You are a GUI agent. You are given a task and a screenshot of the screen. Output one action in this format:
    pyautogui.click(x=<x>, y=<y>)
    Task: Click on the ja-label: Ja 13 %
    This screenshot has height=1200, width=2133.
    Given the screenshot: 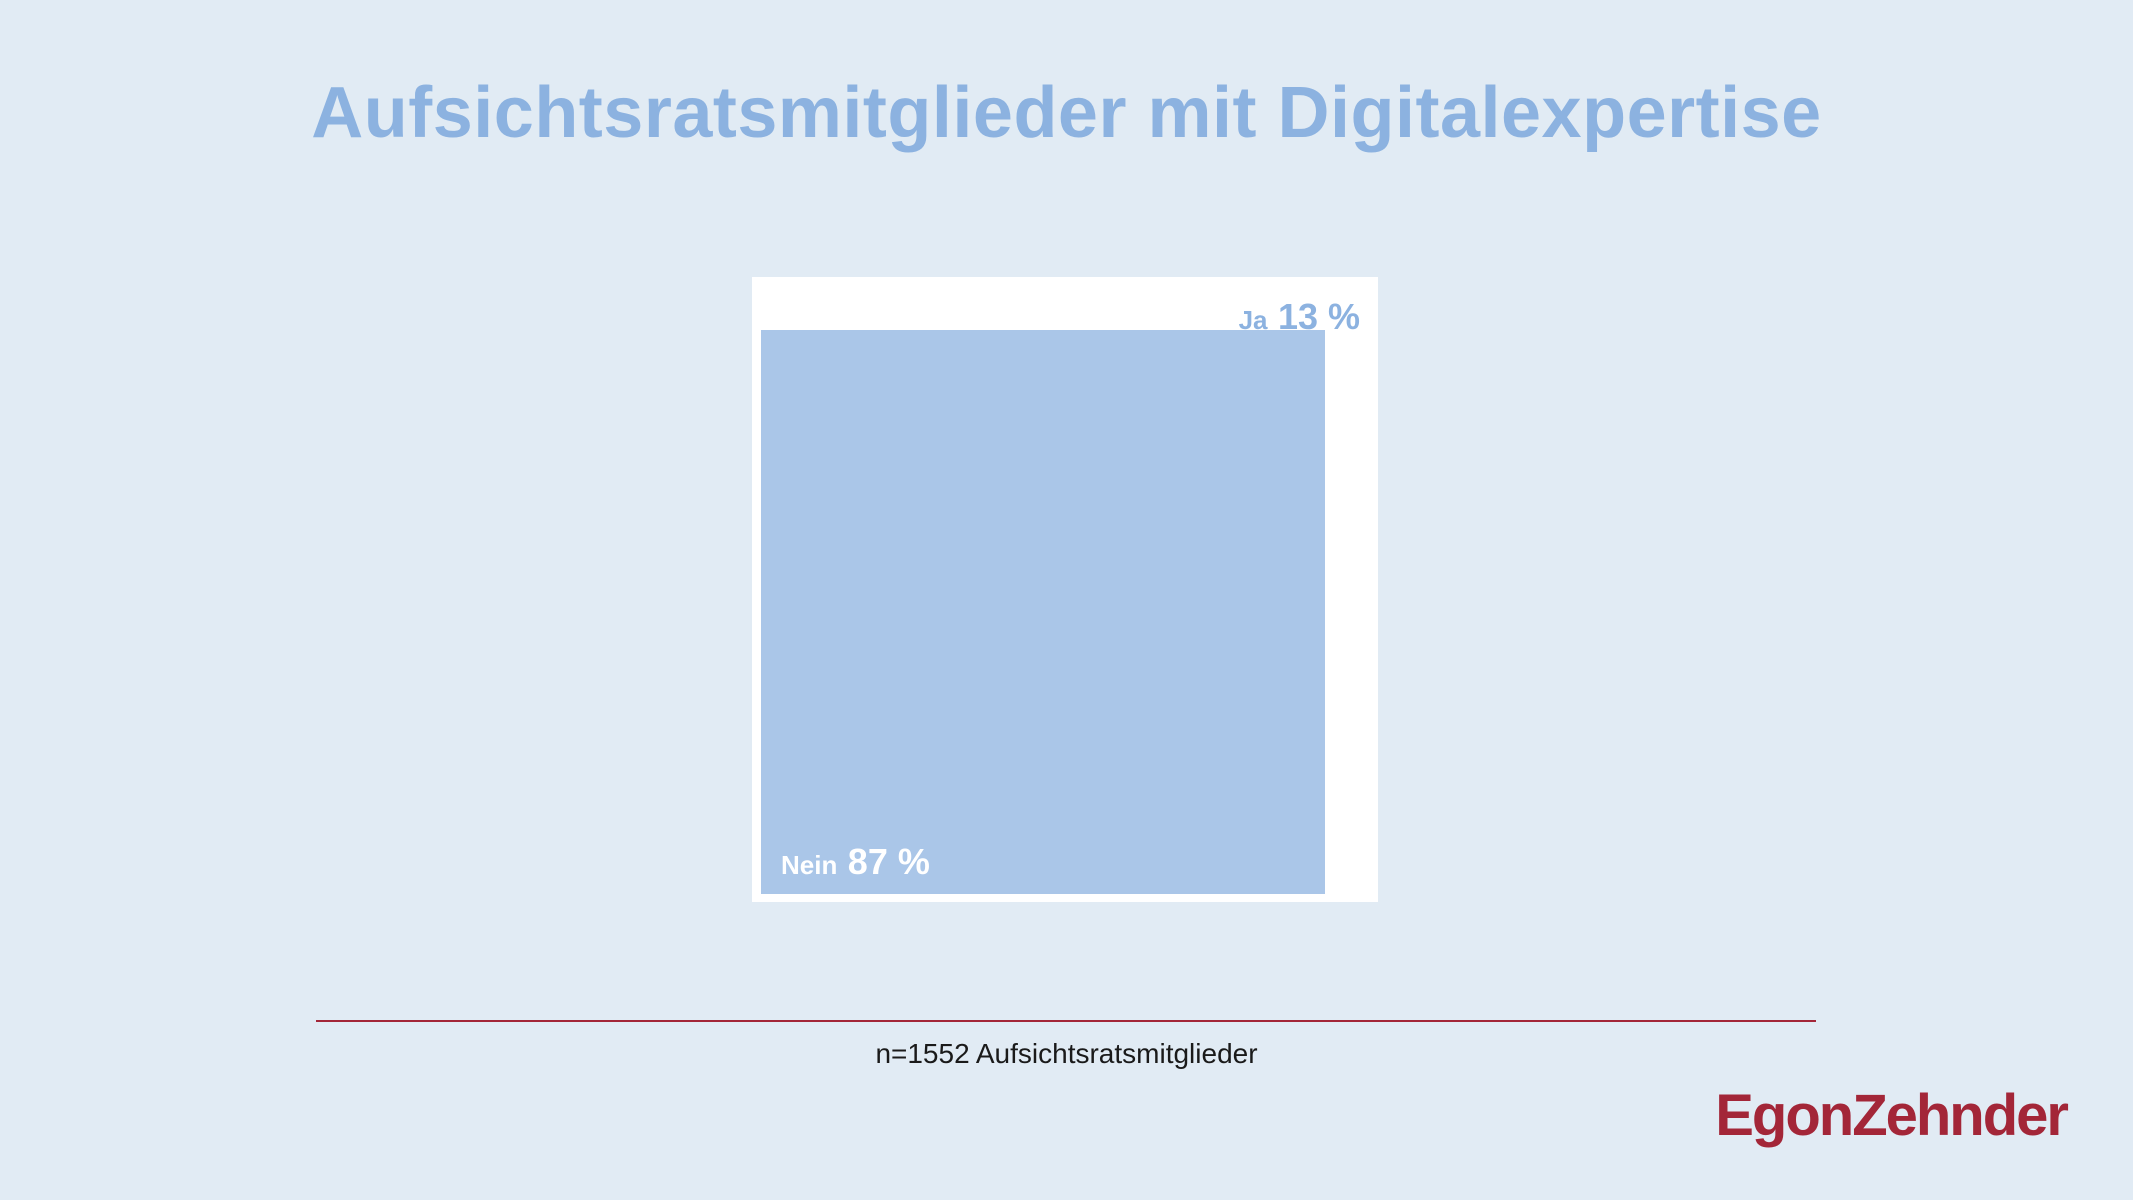 What is the action you would take?
    pyautogui.click(x=1299, y=316)
    